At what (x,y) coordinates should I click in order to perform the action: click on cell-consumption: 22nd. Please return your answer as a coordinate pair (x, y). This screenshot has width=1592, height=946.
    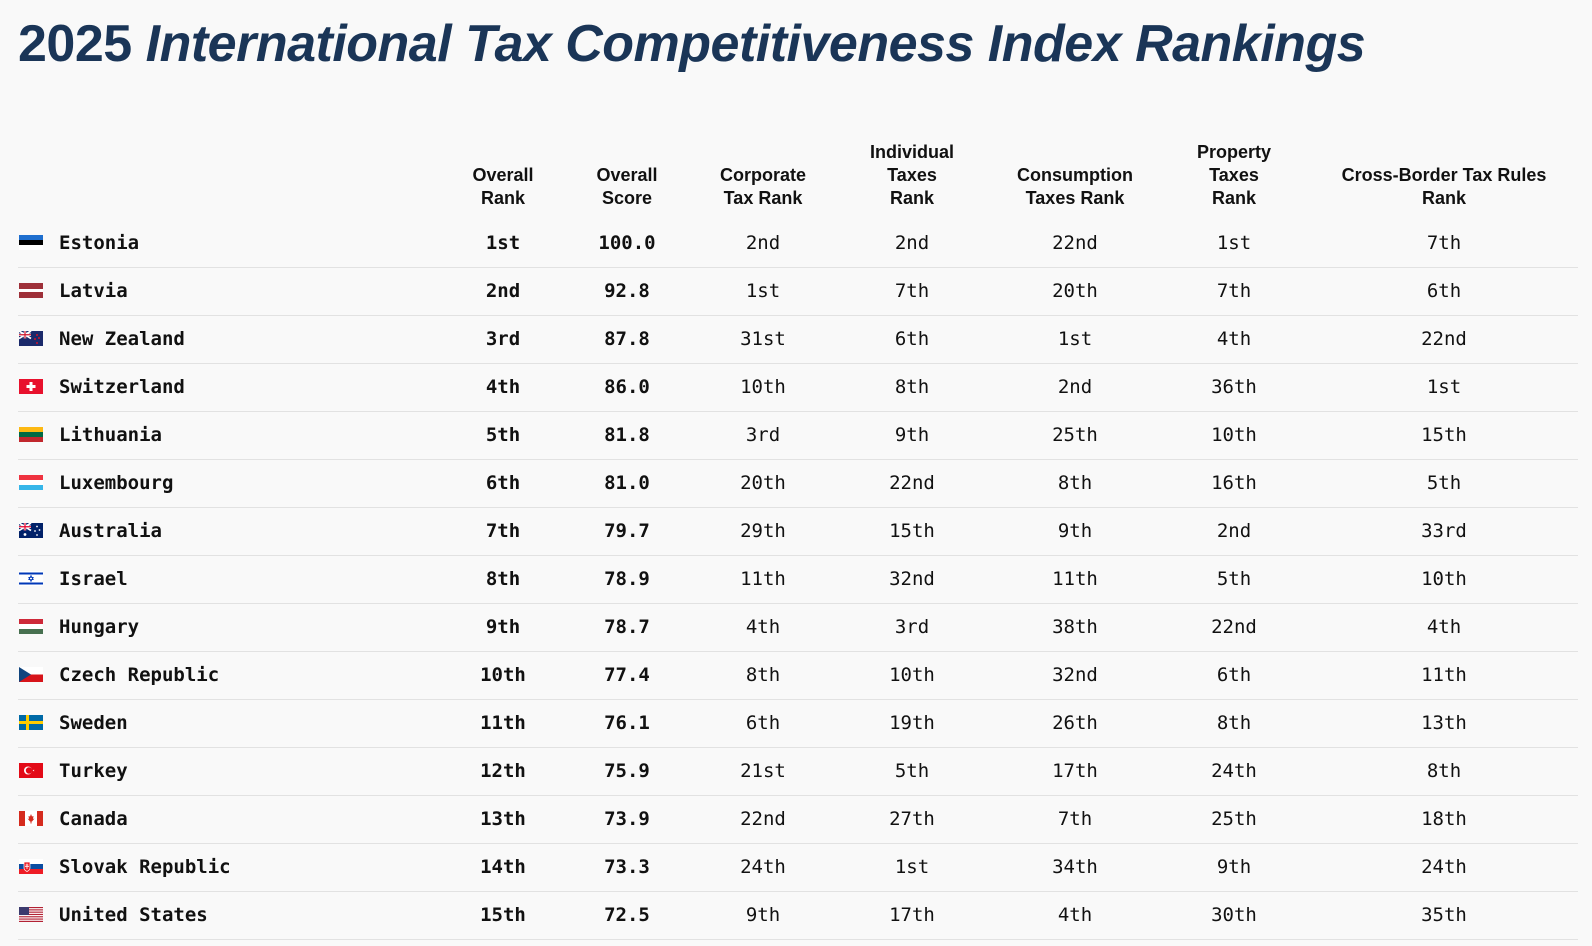
    Looking at the image, I should click on (1075, 243).